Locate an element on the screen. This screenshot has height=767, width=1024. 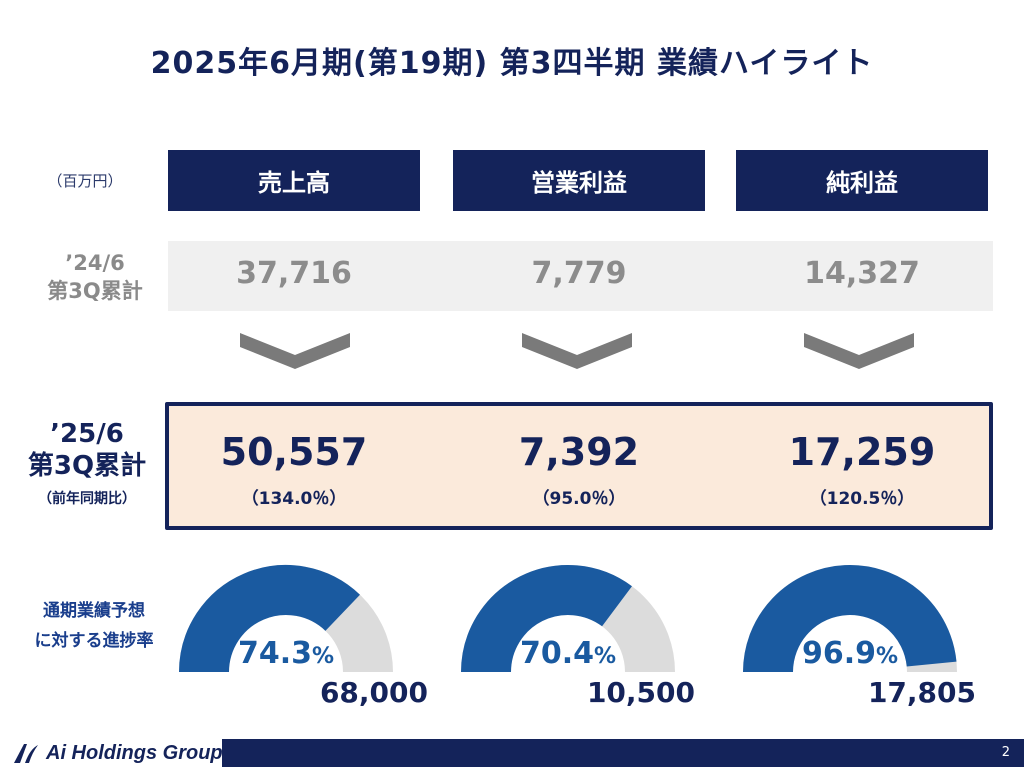
current-period-box is located at coordinates (579, 466).